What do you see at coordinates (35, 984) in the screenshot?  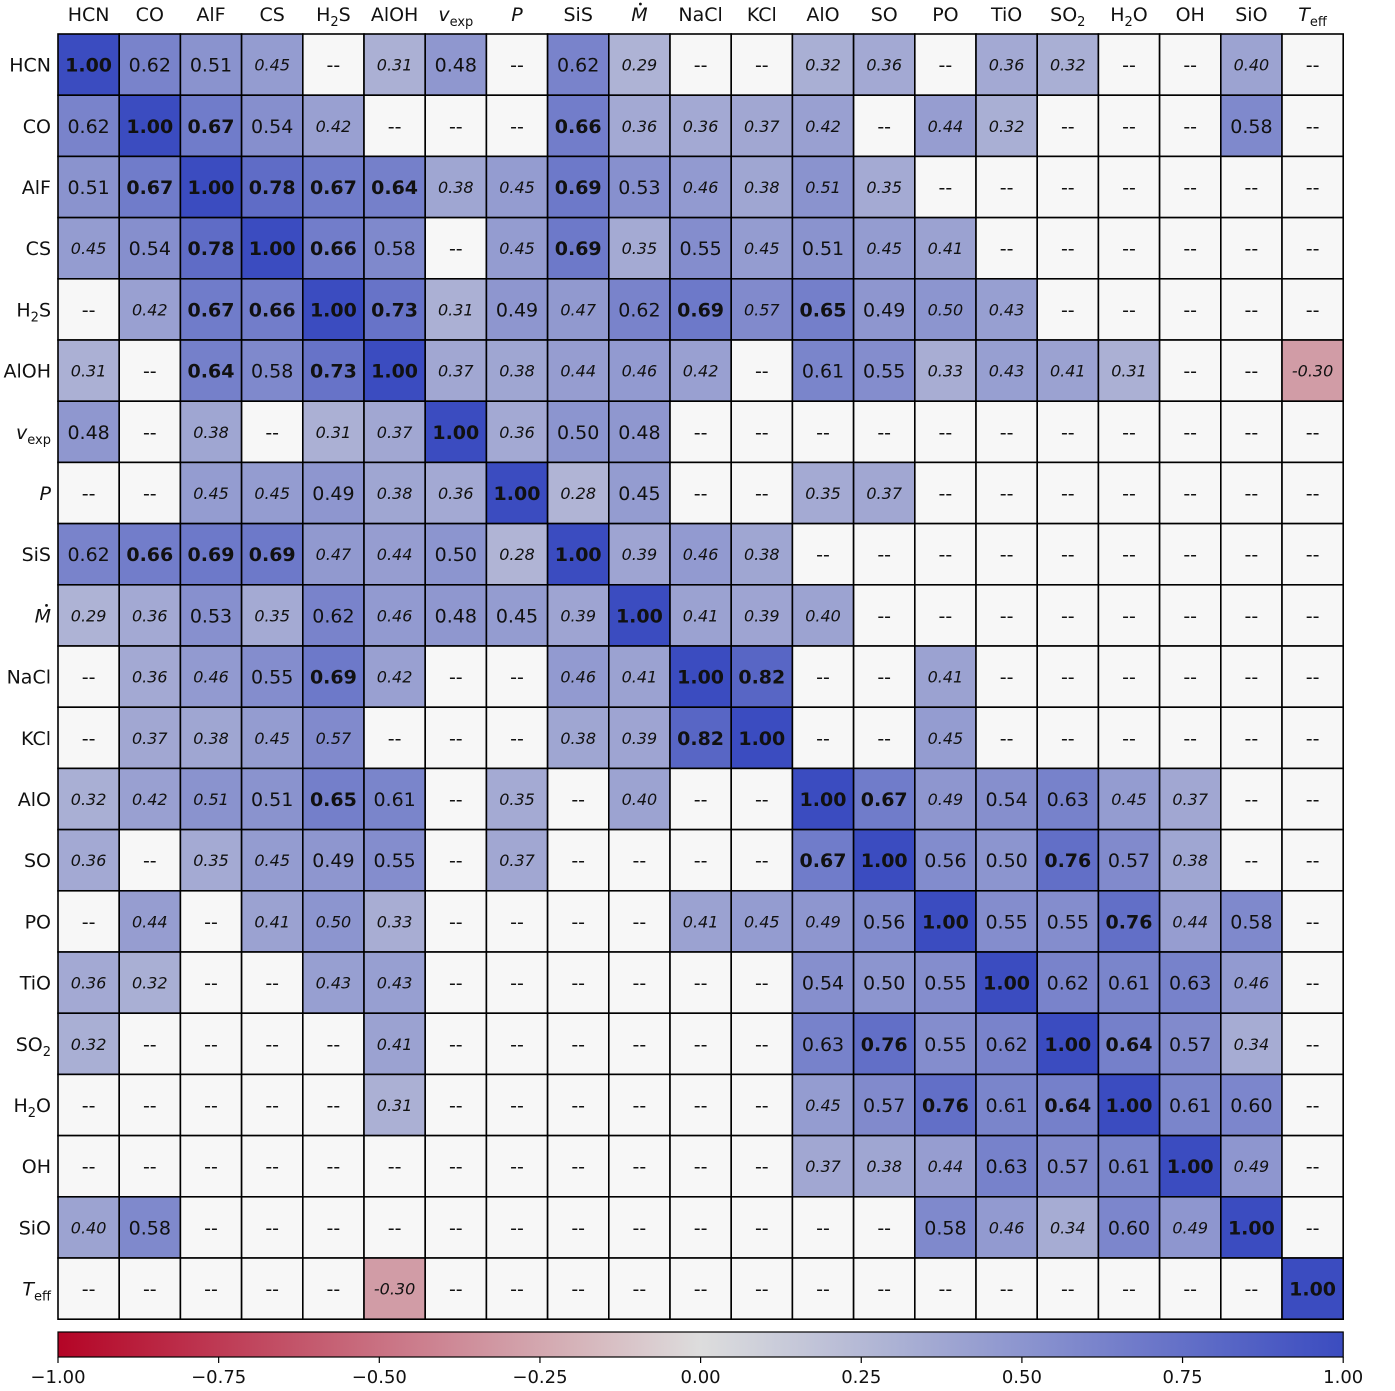 I see `row-label-tio: TiO` at bounding box center [35, 984].